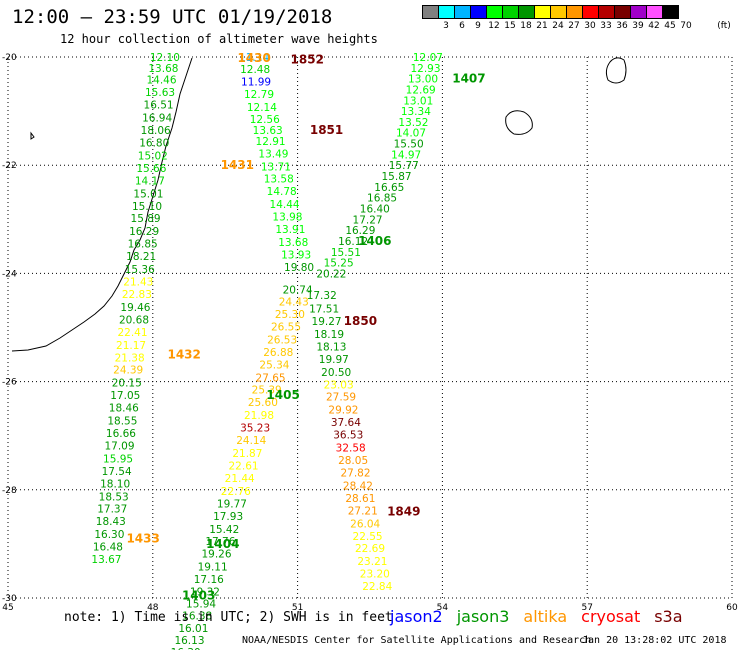 This screenshot has width=740, height=650. I want to click on pass-label: 1852, so click(307, 60).